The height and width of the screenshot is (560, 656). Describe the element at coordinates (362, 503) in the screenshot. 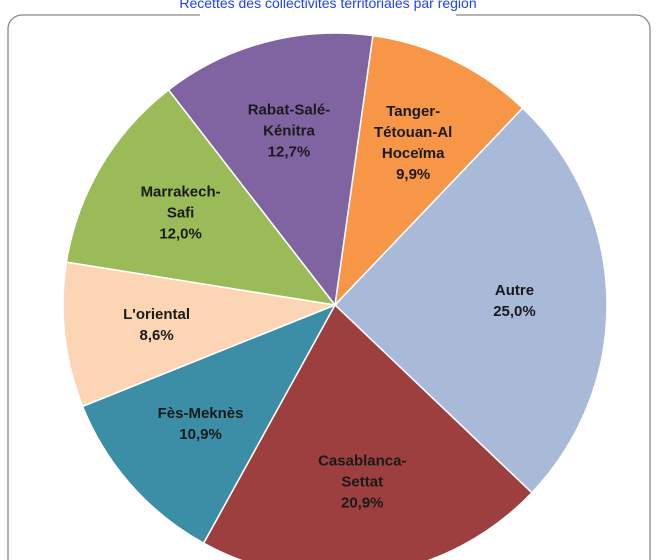

I see `value-label: 20,9%` at that location.